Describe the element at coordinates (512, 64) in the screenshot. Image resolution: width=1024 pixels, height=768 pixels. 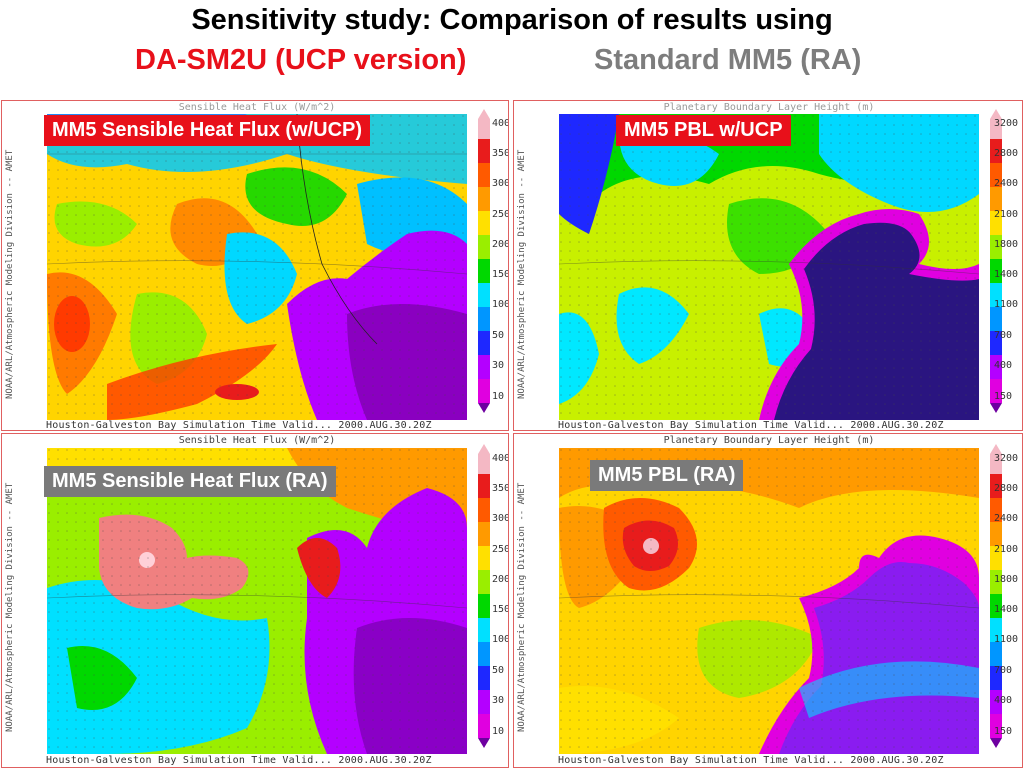
I see `title-line2: DA-SM2U (UCP version) Standard MM5 (RA)` at that location.